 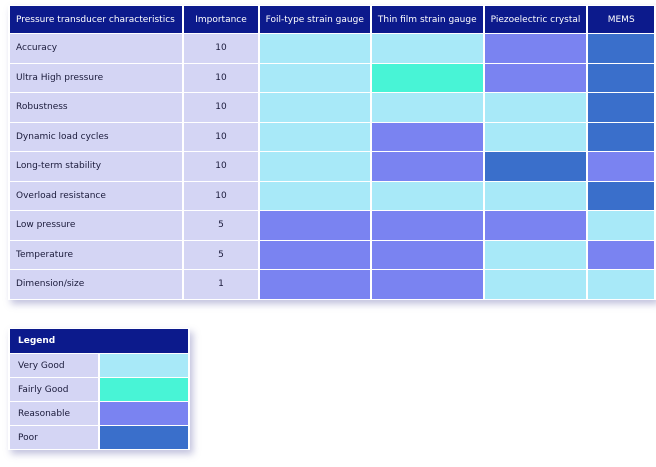 I want to click on legend-label: Fairly Good, so click(x=54, y=389).